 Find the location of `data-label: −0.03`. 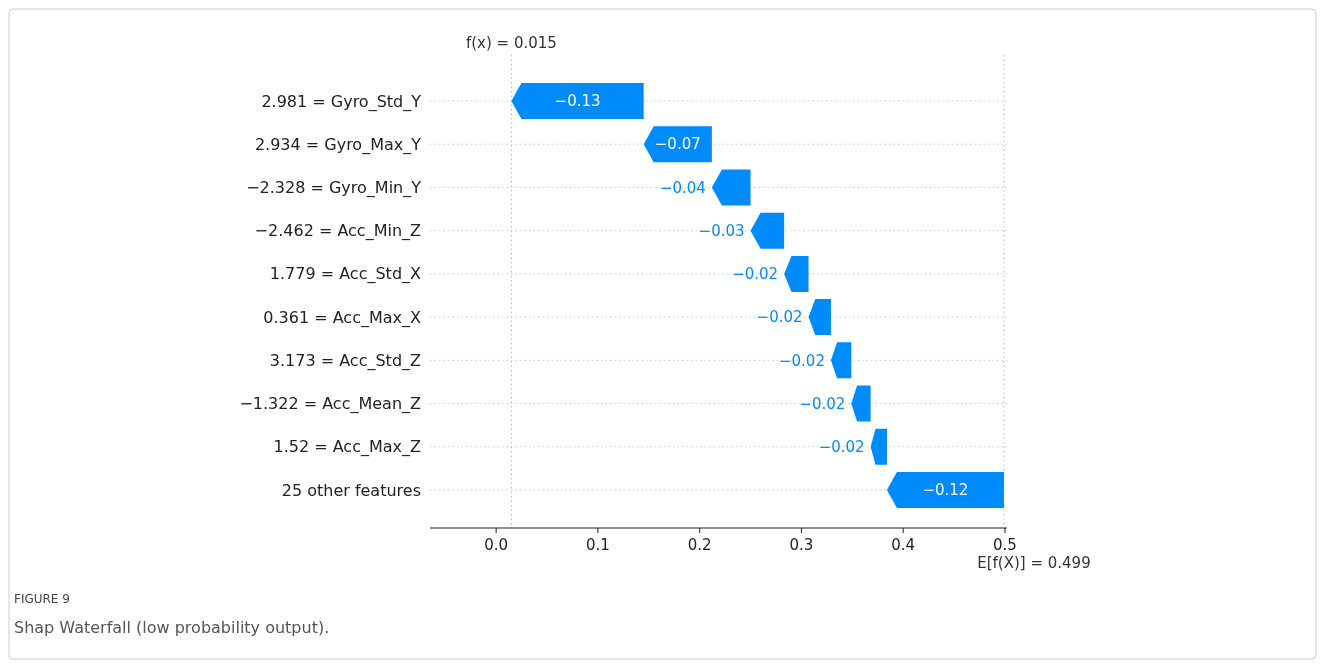

data-label: −0.03 is located at coordinates (721, 230).